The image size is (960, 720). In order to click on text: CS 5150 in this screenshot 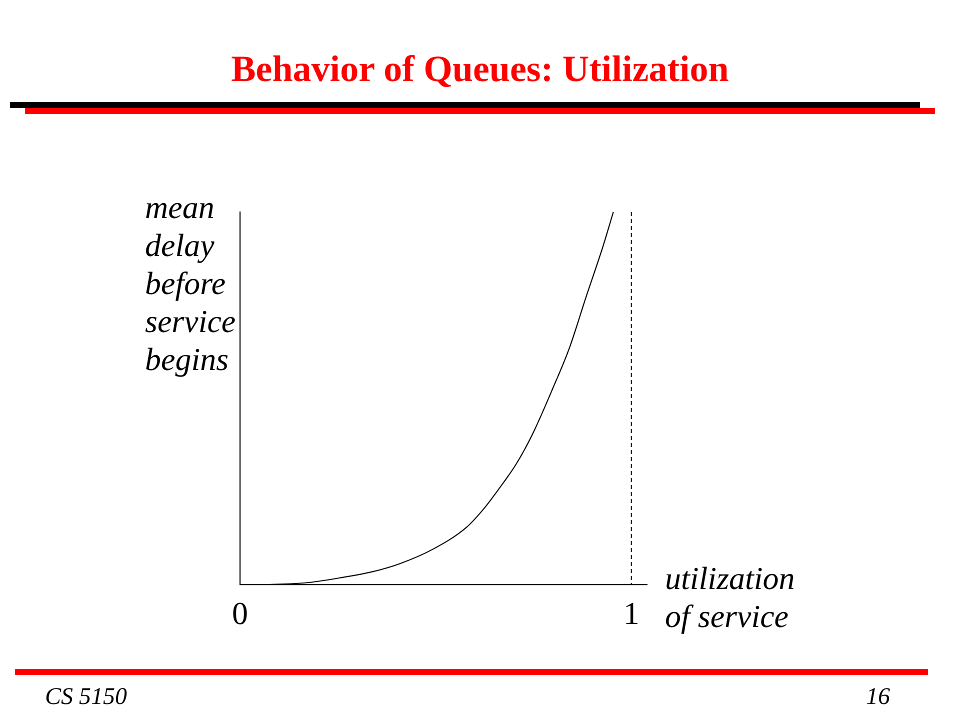, I will do `click(86, 697)`.